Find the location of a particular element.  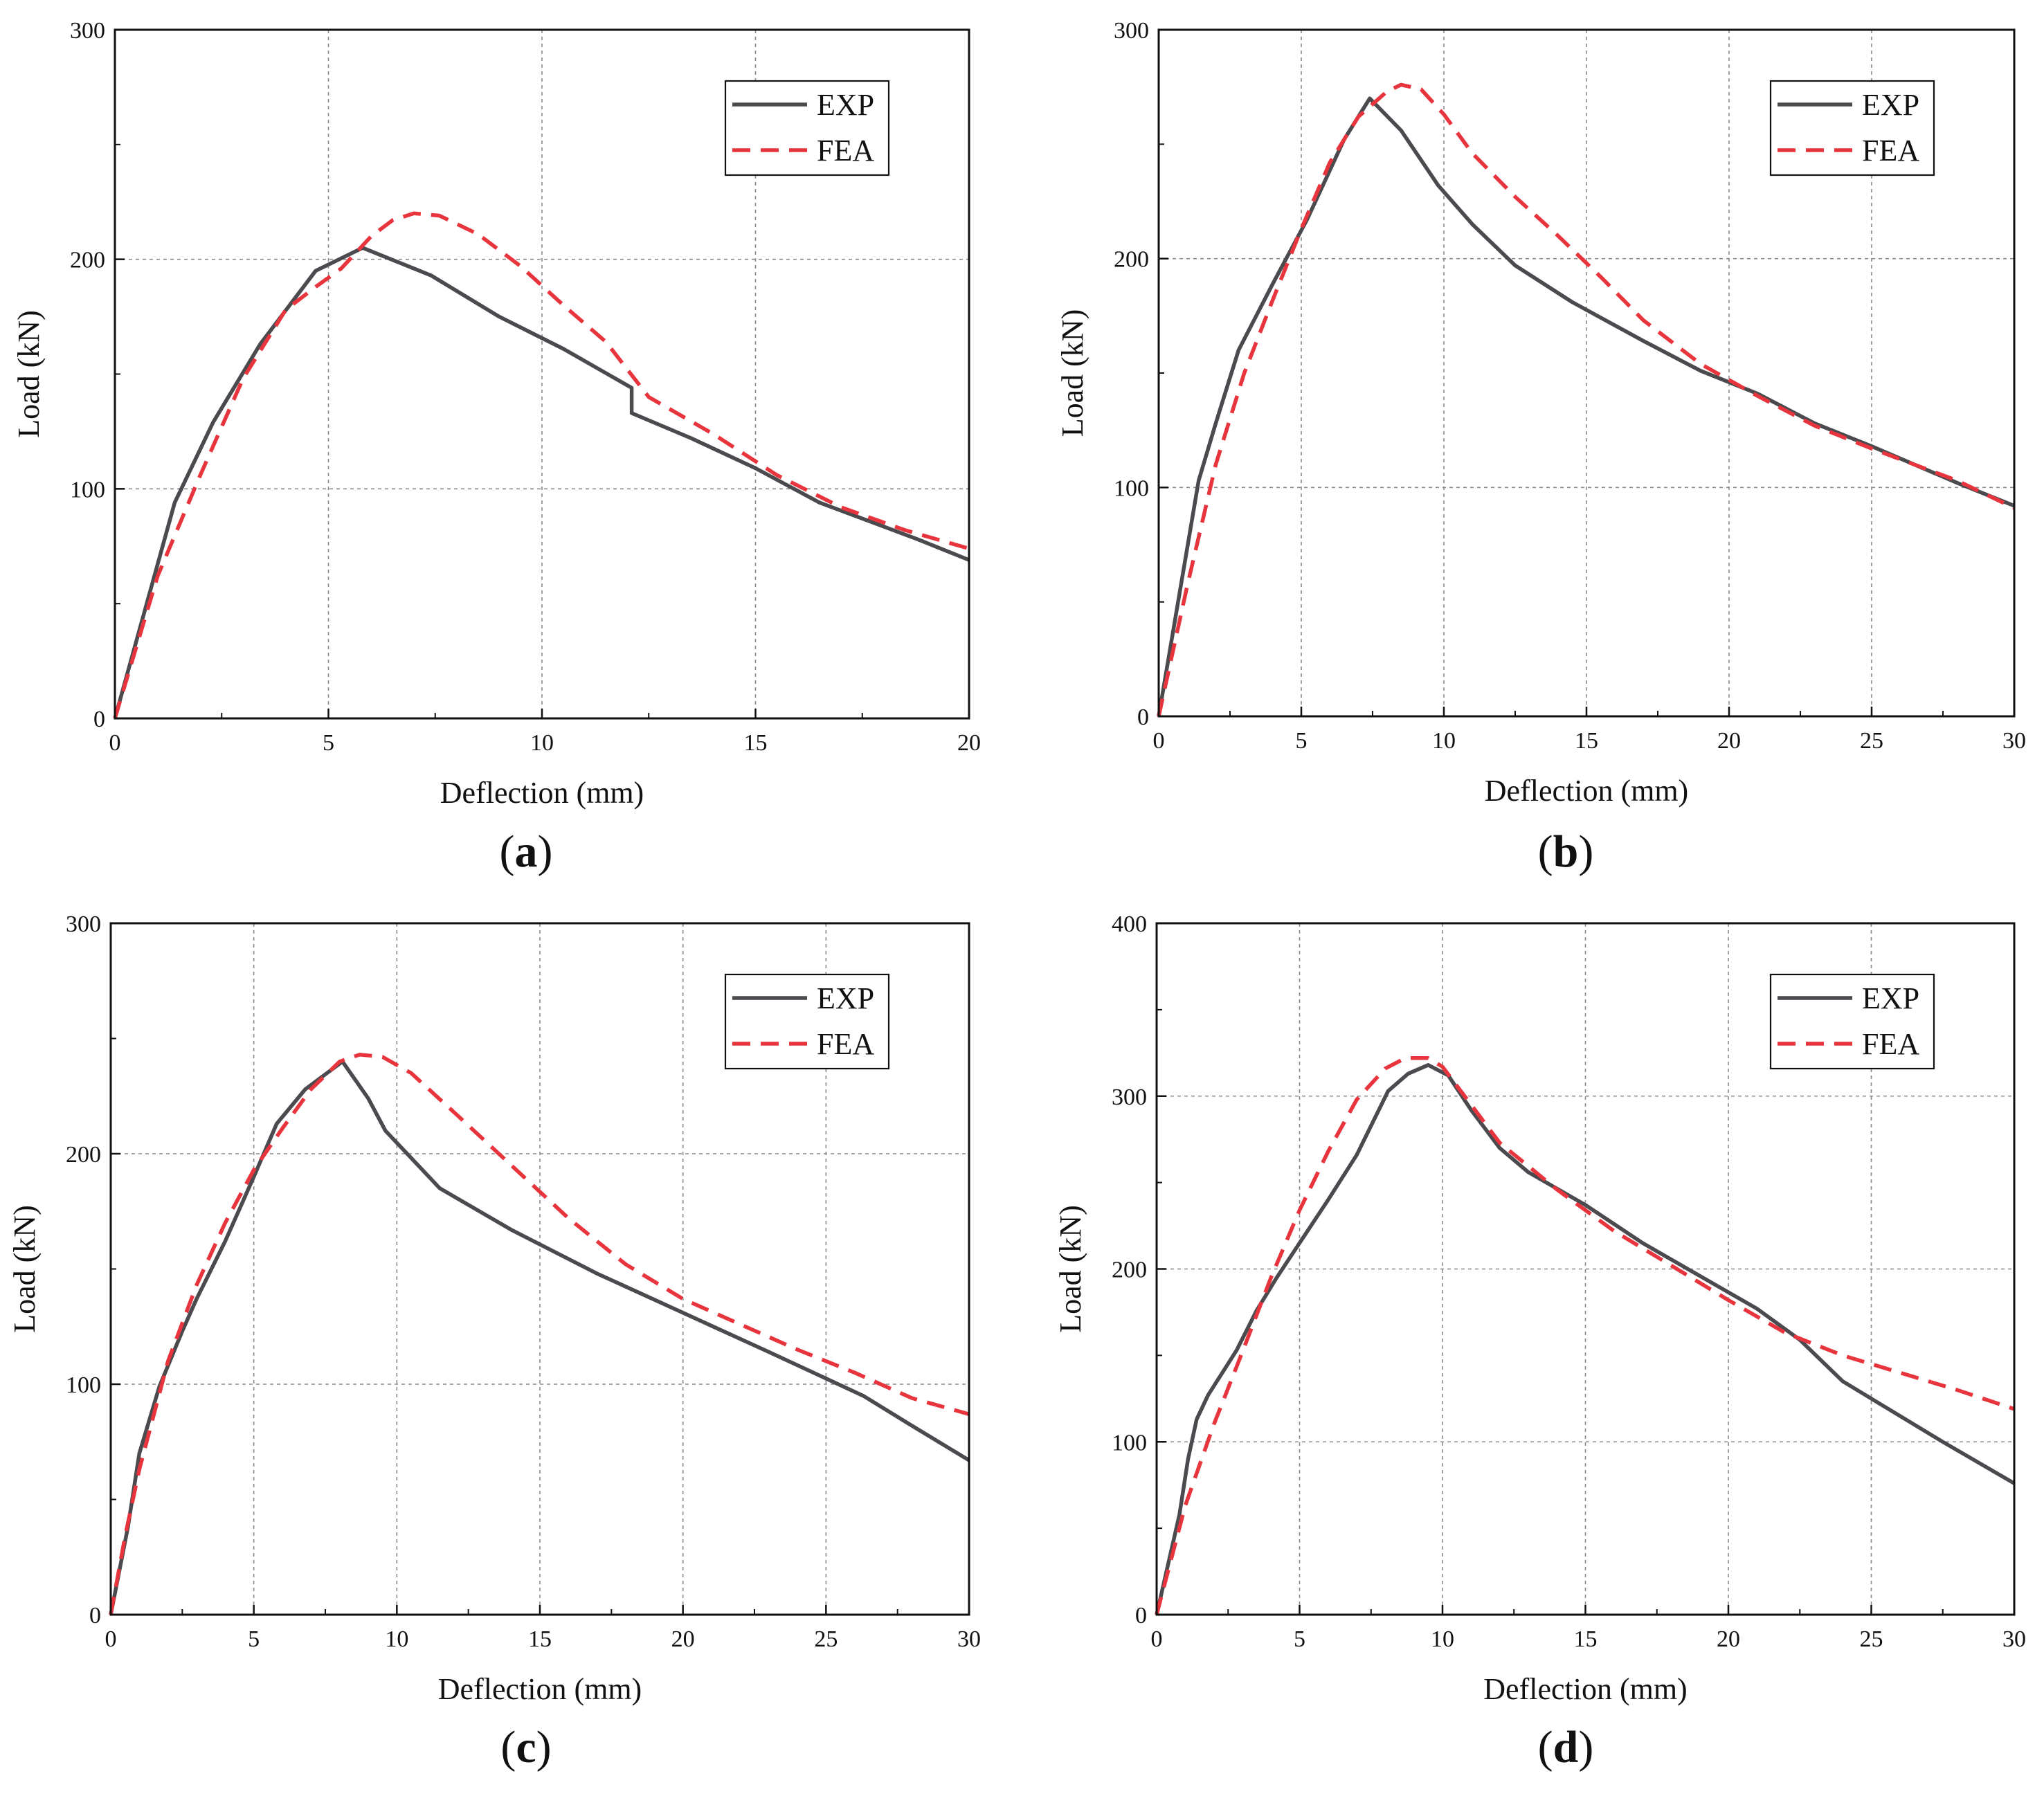

panel-b-legend-label-fea: FEA is located at coordinates (1890, 150).